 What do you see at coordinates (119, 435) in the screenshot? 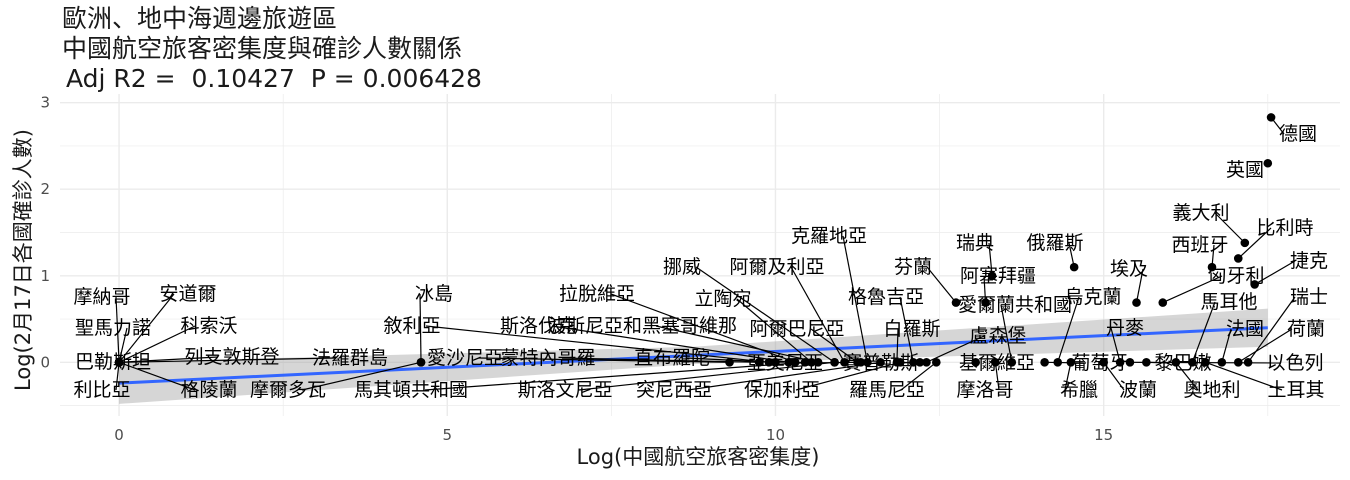
I see `x-tick-label: 0` at bounding box center [119, 435].